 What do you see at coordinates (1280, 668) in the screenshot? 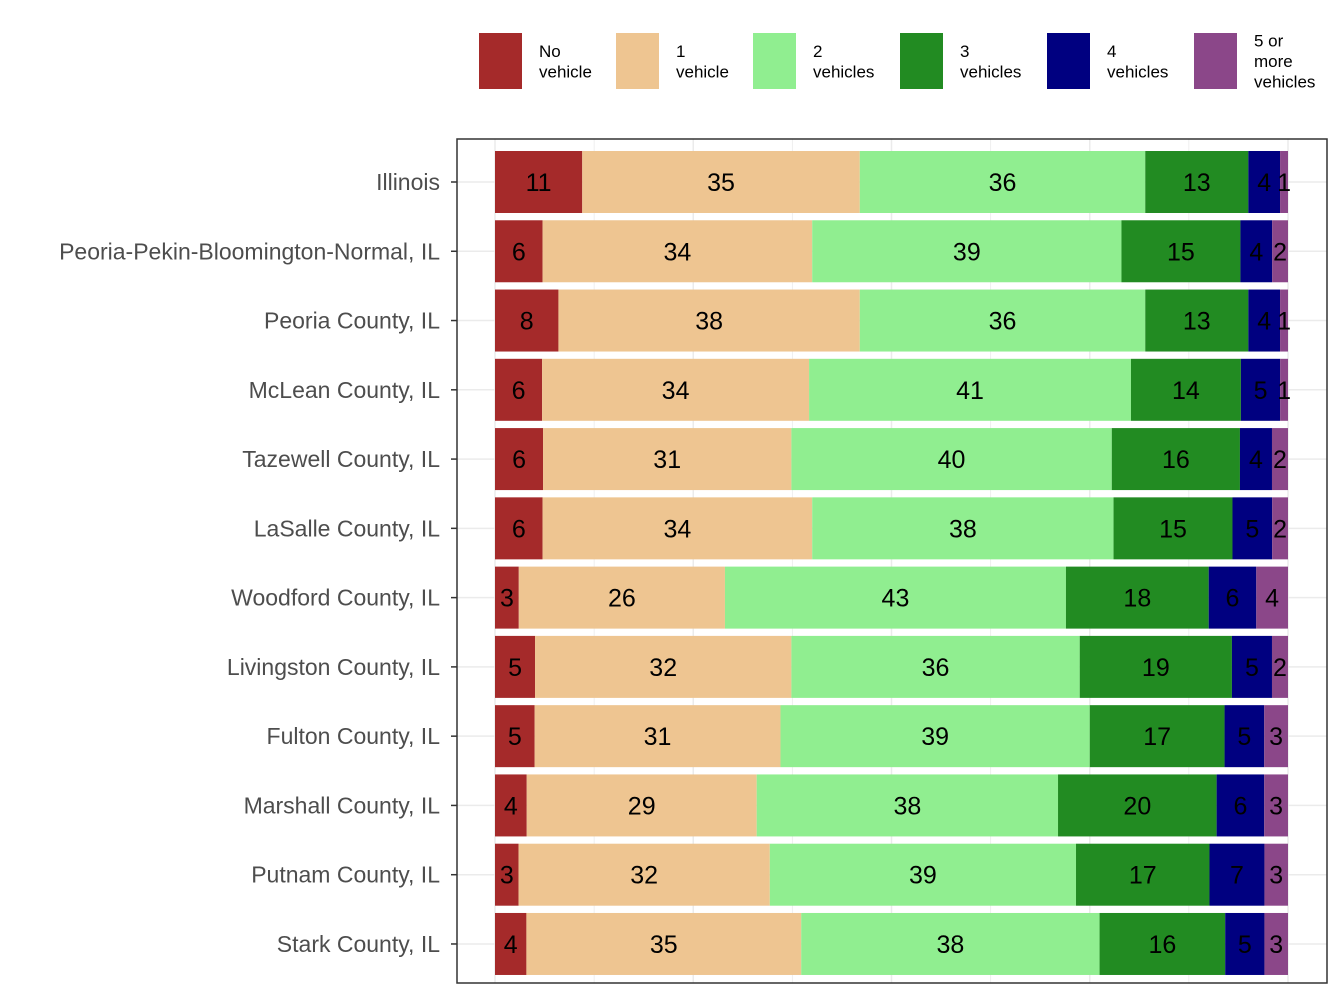
I see `data-label-livingston-county-il-5-or-more-vehicles: 2` at bounding box center [1280, 668].